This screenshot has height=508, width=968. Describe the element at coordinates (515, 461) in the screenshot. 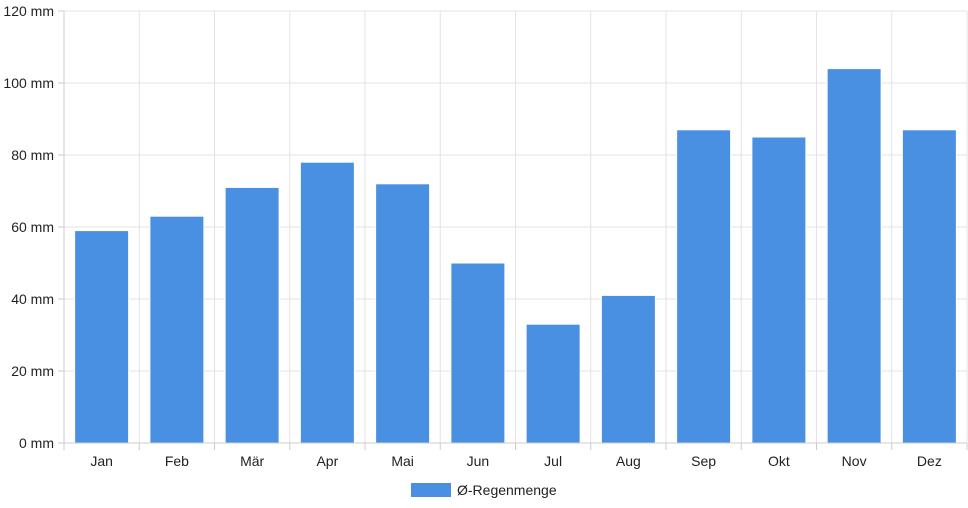

I see `x-axis-tick-labels: Jan Feb Mär Apr Mai Jun Jul Aug Sep Okt Nov Dez` at that location.